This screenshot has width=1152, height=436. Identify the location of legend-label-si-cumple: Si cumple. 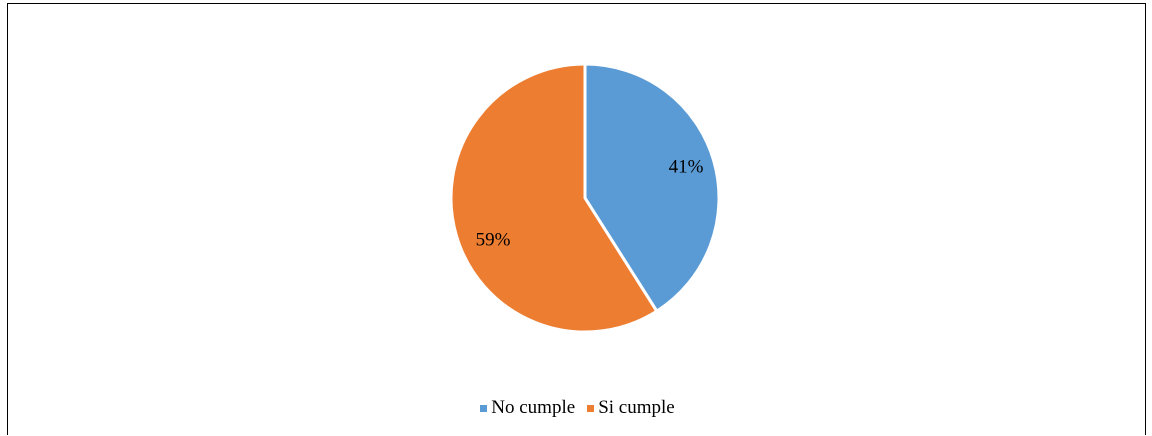
(636, 407).